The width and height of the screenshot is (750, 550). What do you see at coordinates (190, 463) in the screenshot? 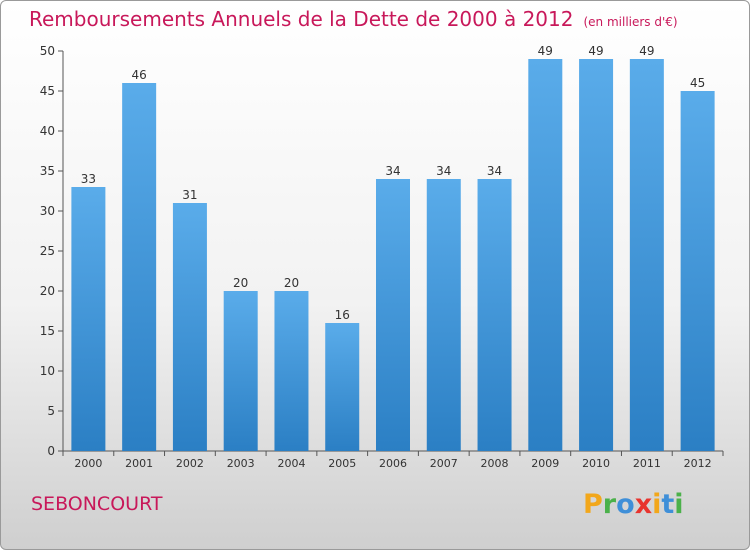
I see `x-tick-label: 2002` at bounding box center [190, 463].